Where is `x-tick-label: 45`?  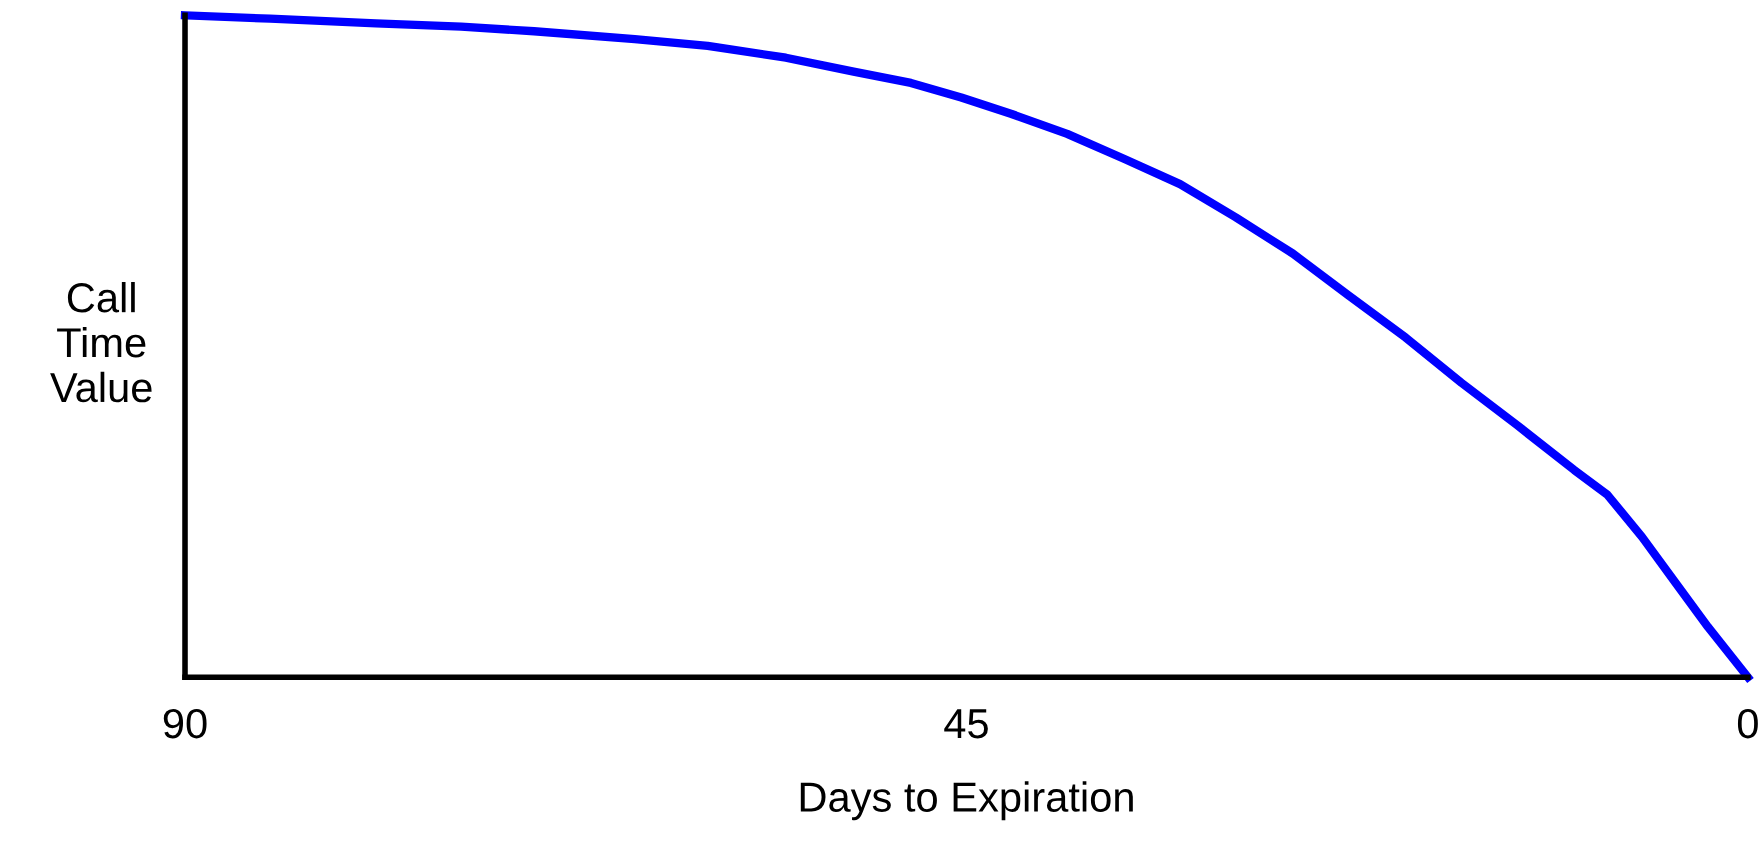 x-tick-label: 45 is located at coordinates (966, 724).